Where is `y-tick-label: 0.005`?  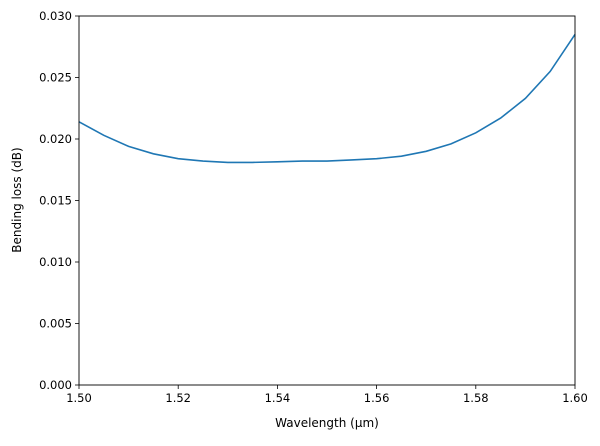
y-tick-label: 0.005 is located at coordinates (55, 324).